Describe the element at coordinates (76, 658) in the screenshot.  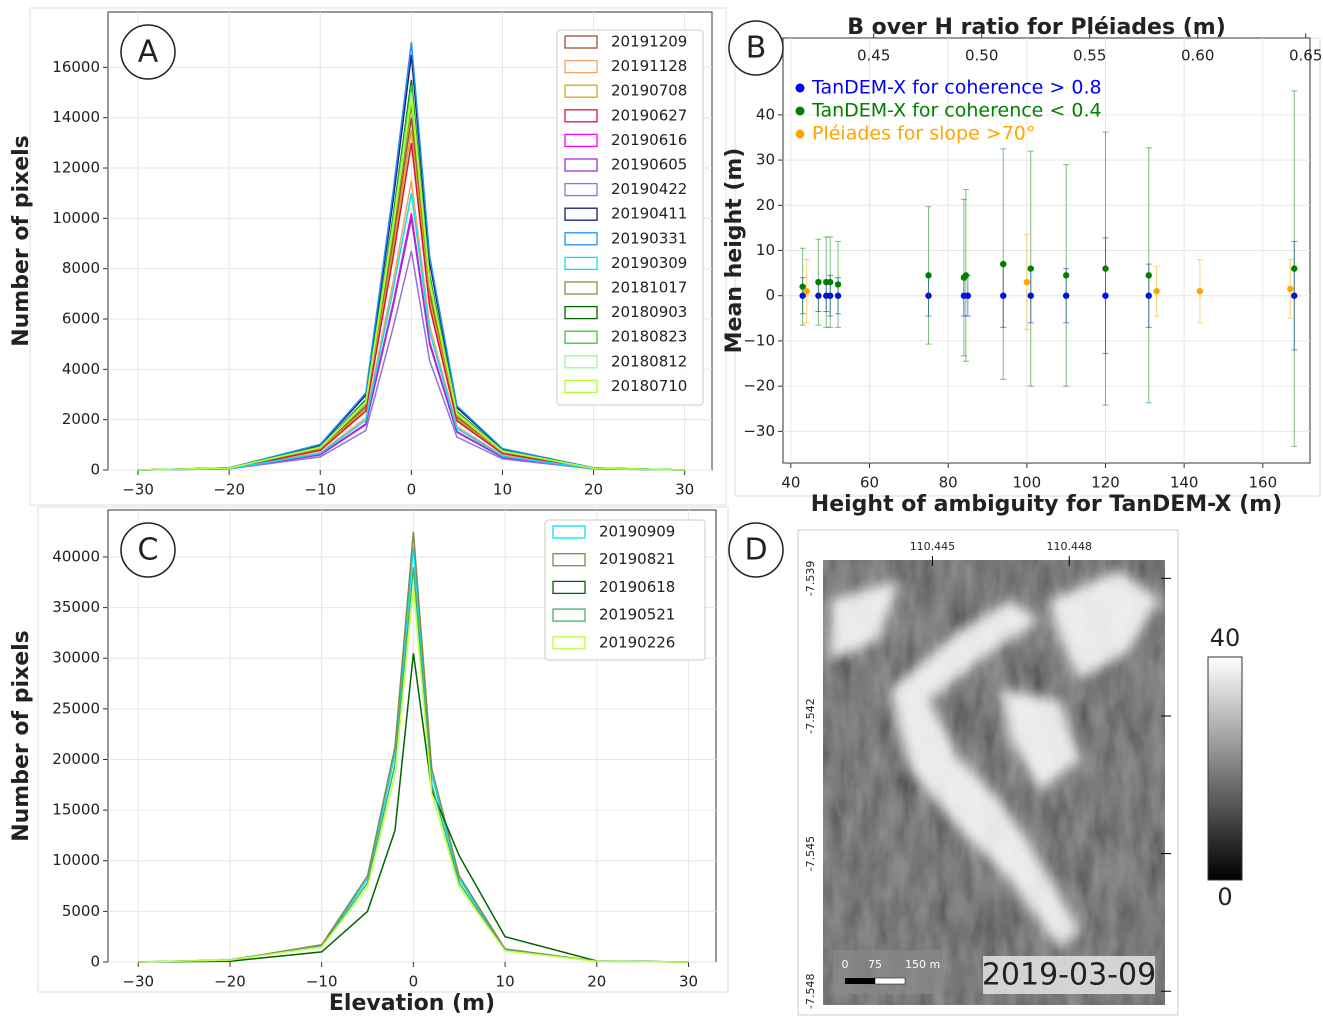
I see `y-tick-label: 30000` at that location.